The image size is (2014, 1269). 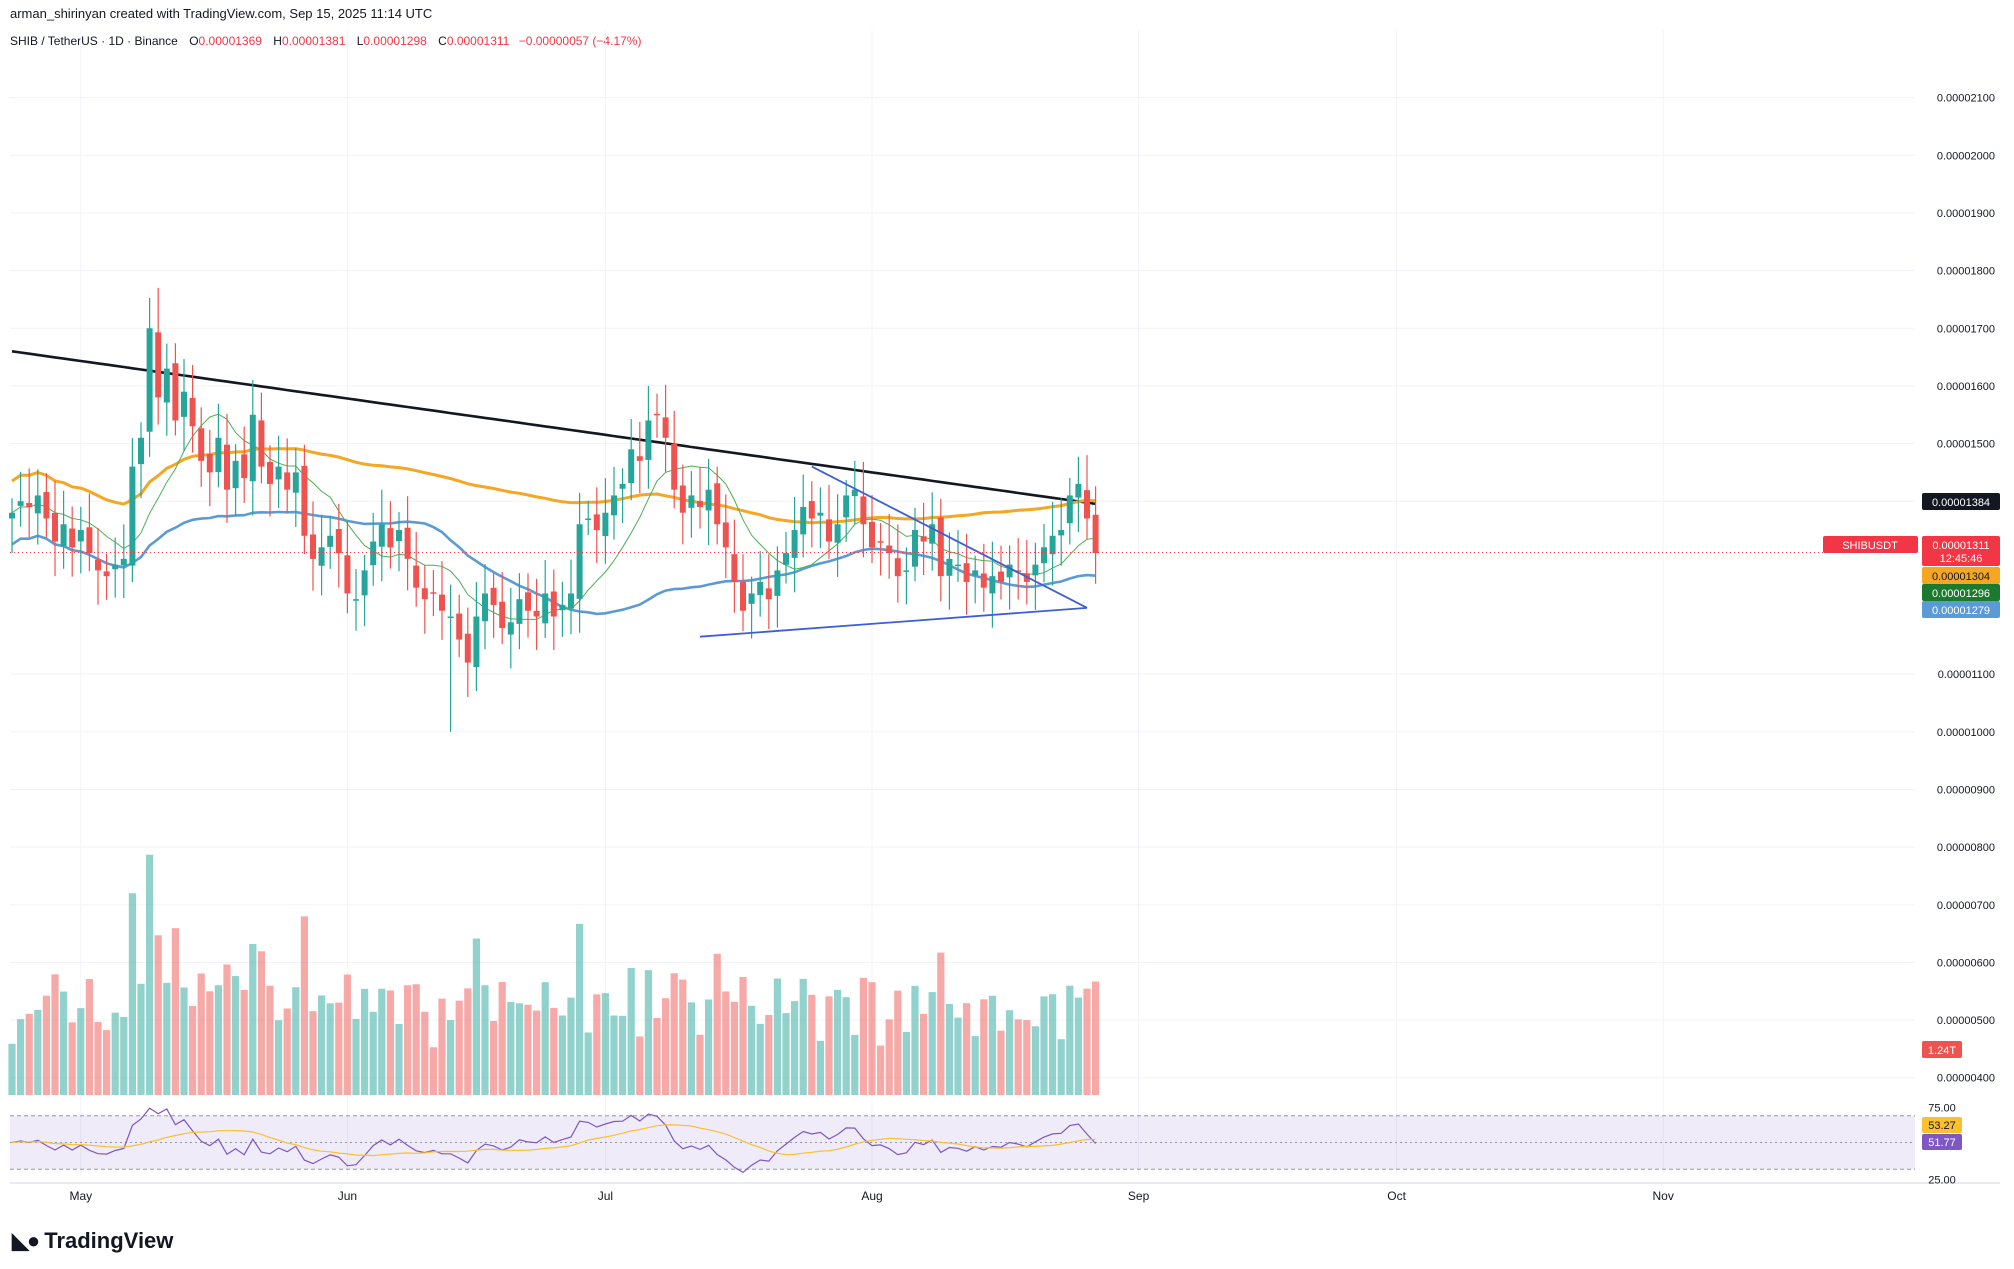 I want to click on price-tick: 0.00001000, so click(x=1966, y=733).